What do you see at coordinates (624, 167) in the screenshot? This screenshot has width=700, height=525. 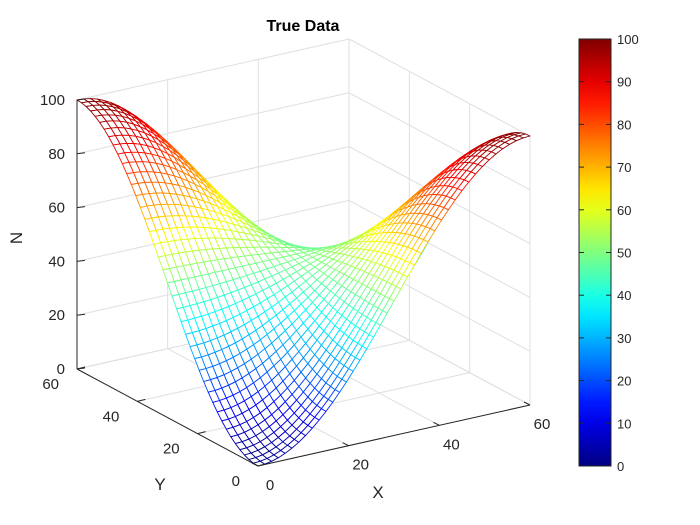 I see `colorbar-tick-label: 70` at bounding box center [624, 167].